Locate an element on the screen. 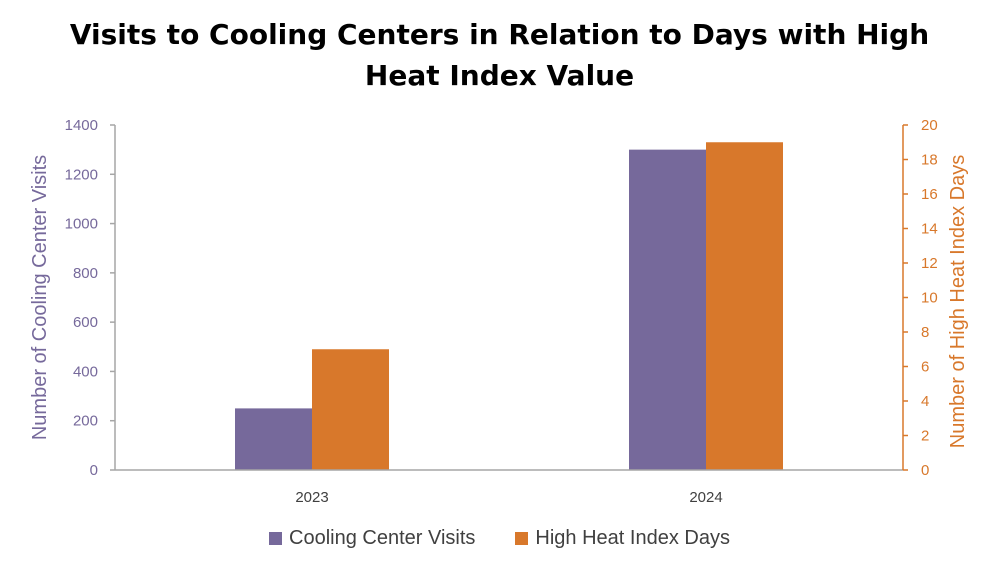  y-left-tick-label-1200: 1200 is located at coordinates (81, 174).